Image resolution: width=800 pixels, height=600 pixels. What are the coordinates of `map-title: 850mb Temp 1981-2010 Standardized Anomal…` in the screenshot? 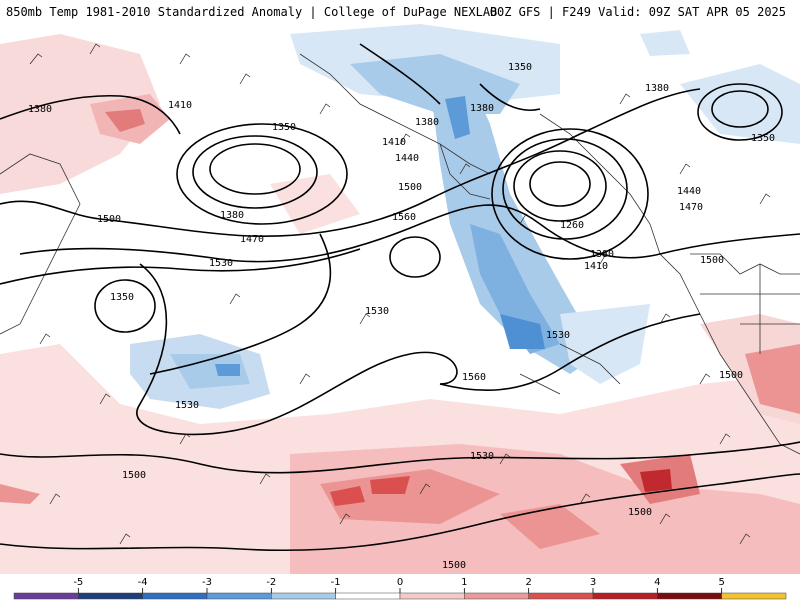 It's located at (252, 12).